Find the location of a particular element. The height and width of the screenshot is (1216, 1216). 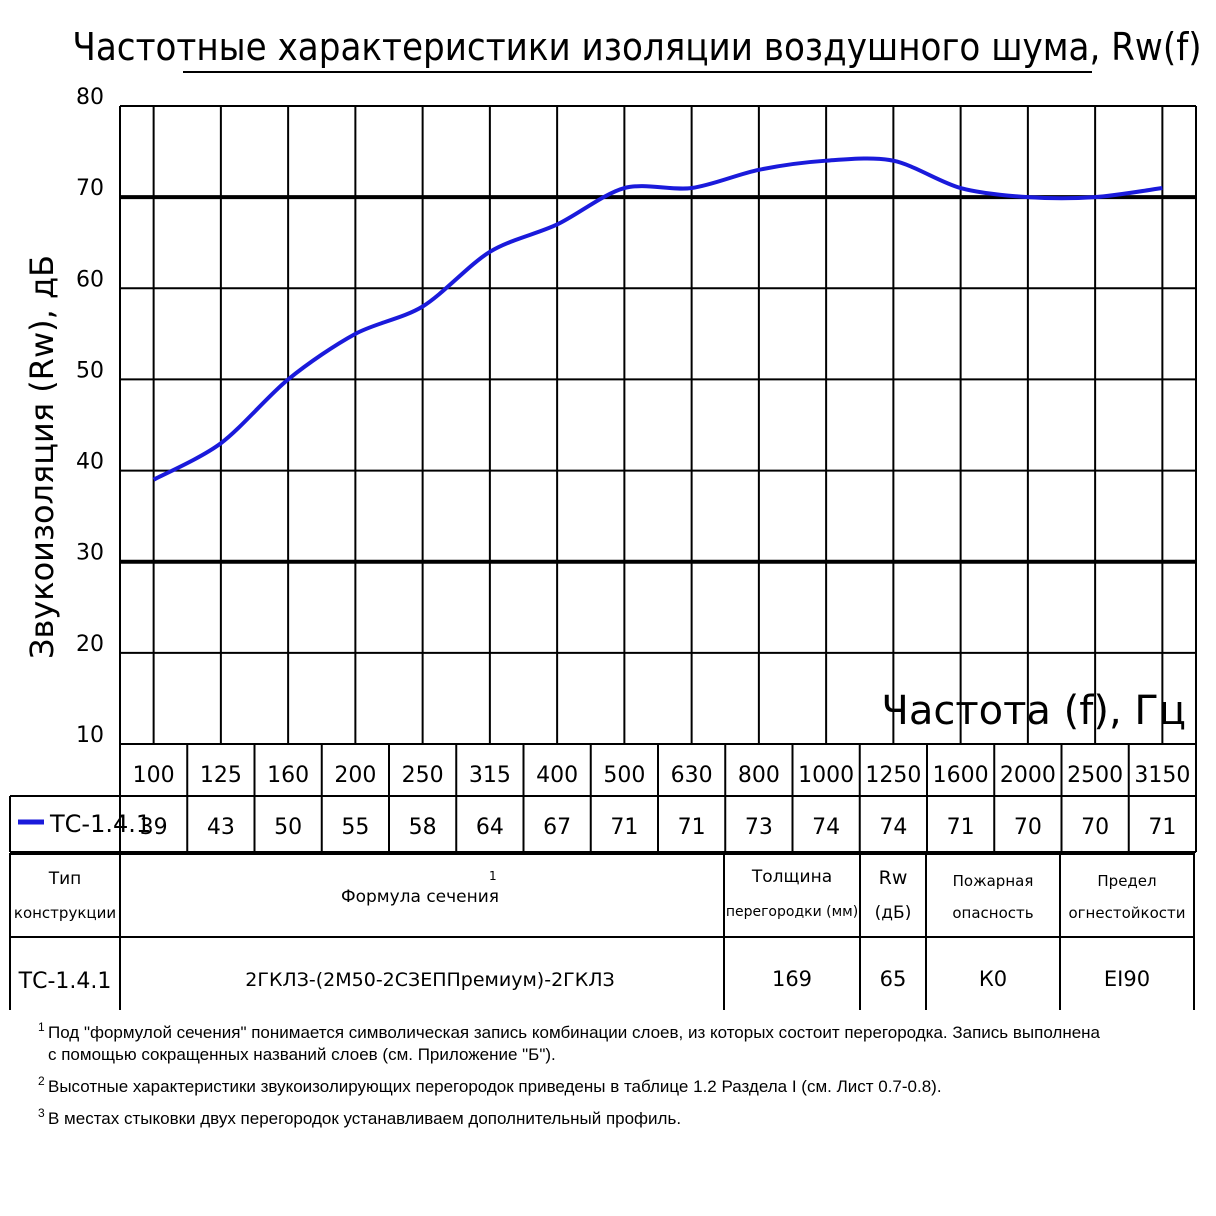

header-fire-limit-1: Предел is located at coordinates (1126, 881).